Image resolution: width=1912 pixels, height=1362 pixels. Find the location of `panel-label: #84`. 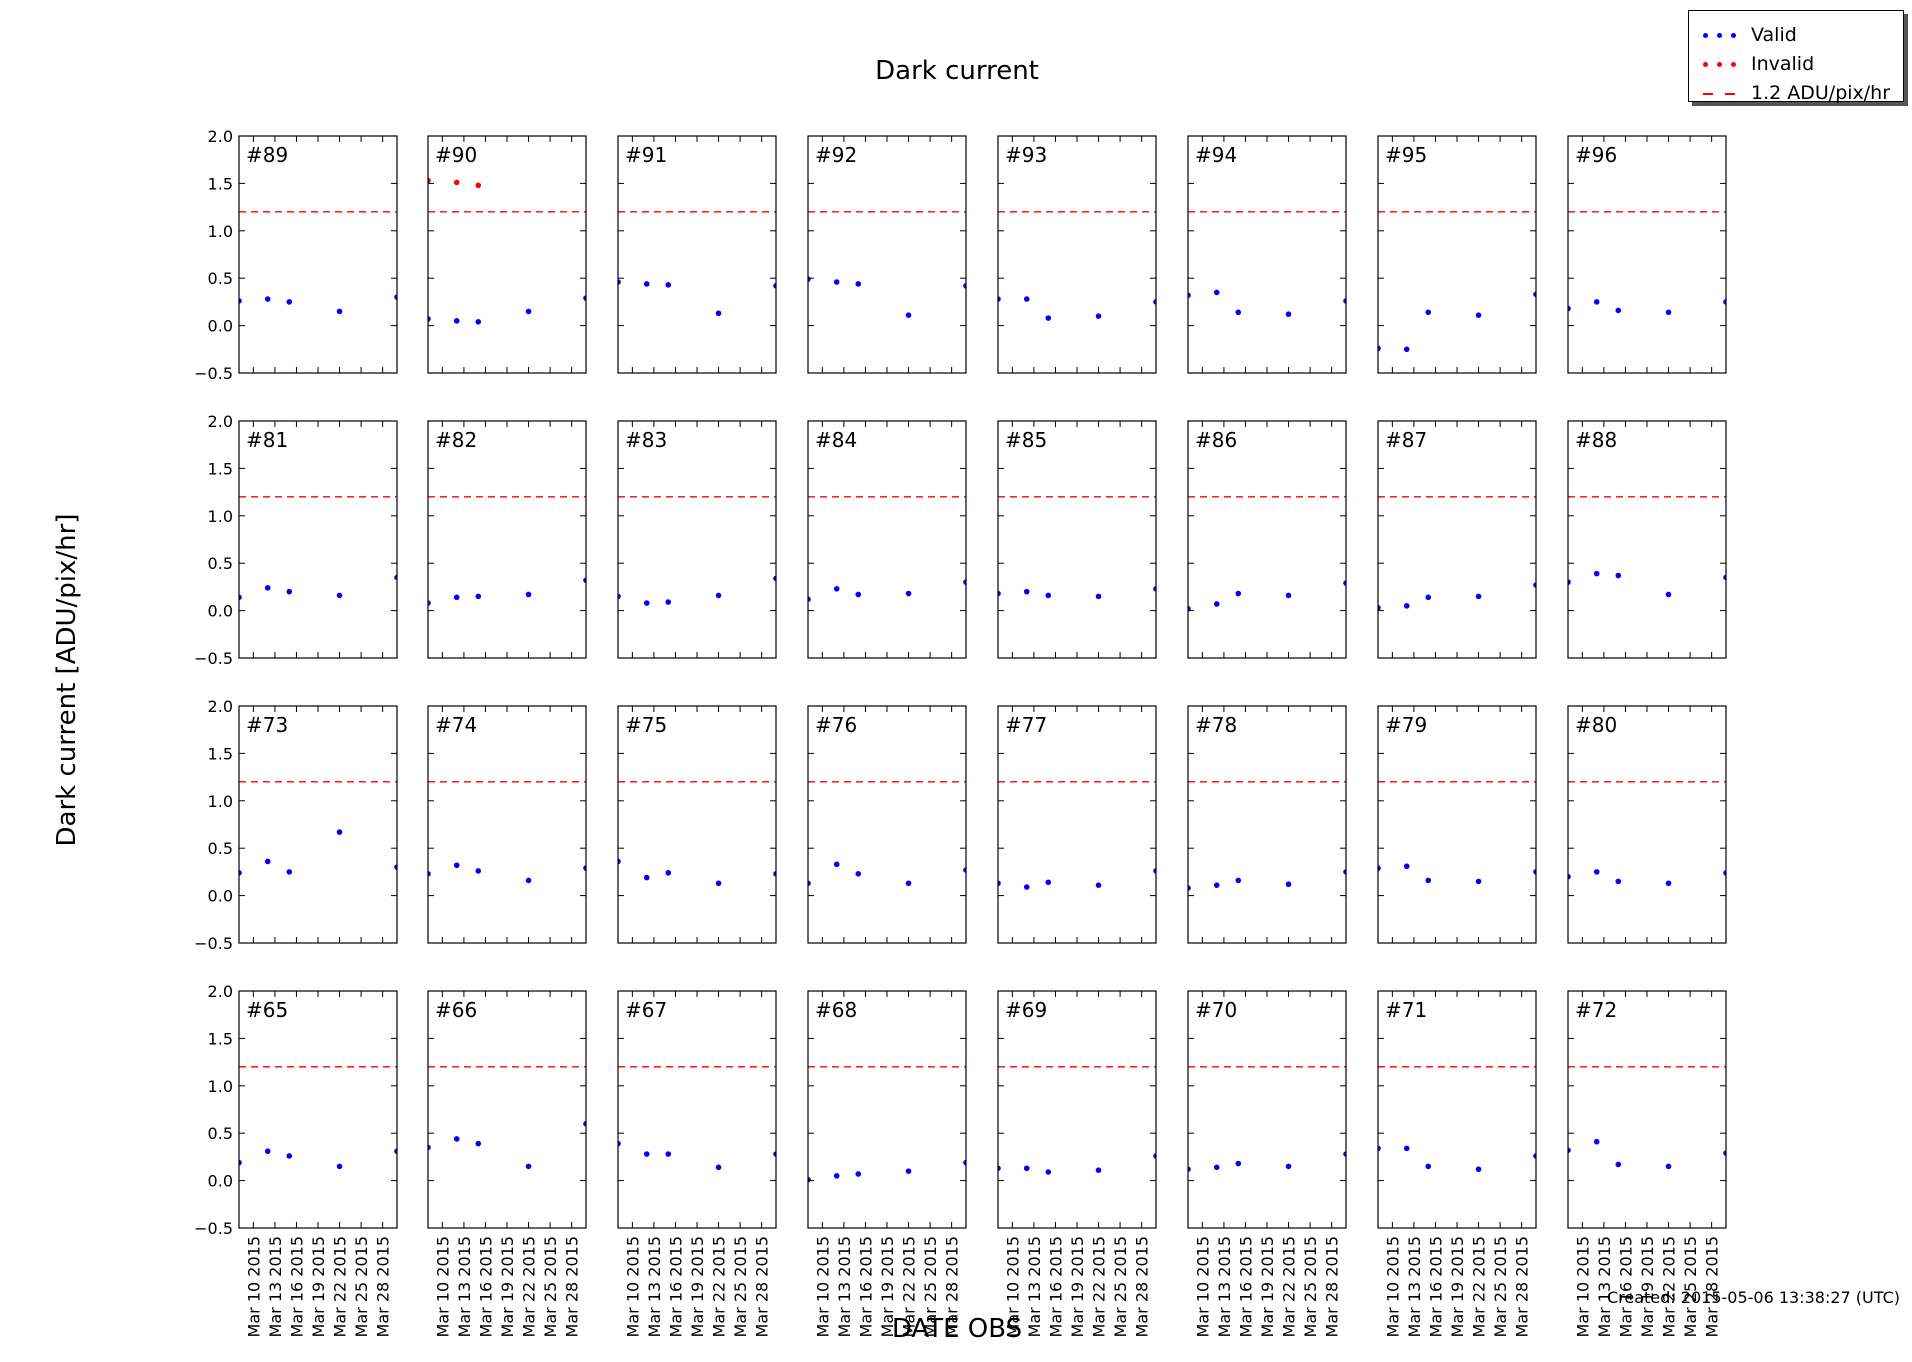

panel-label: #84 is located at coordinates (836, 440).